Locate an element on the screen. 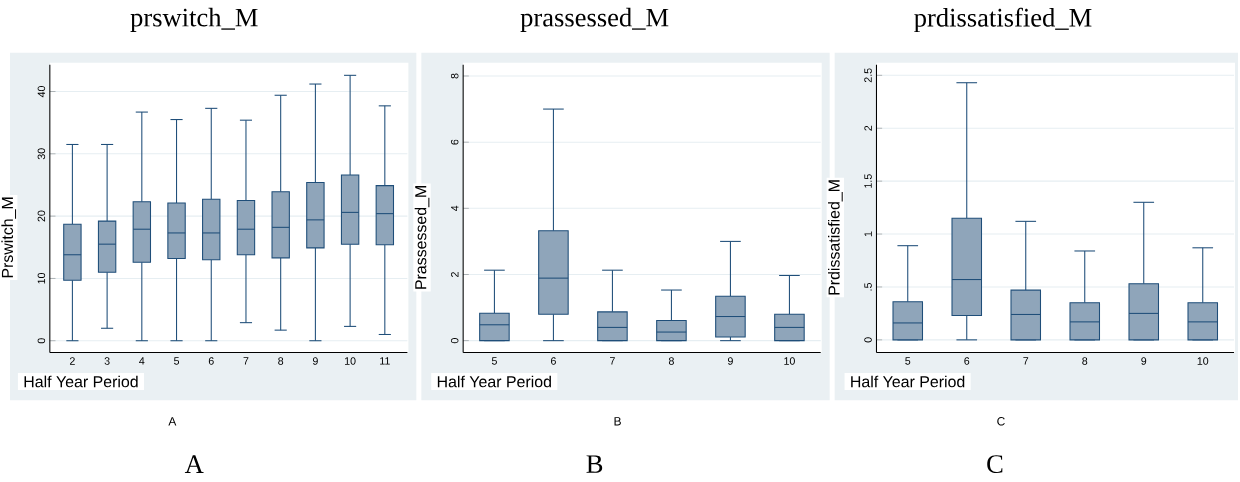  chart-title: prdissatisfied_M is located at coordinates (1003, 20).